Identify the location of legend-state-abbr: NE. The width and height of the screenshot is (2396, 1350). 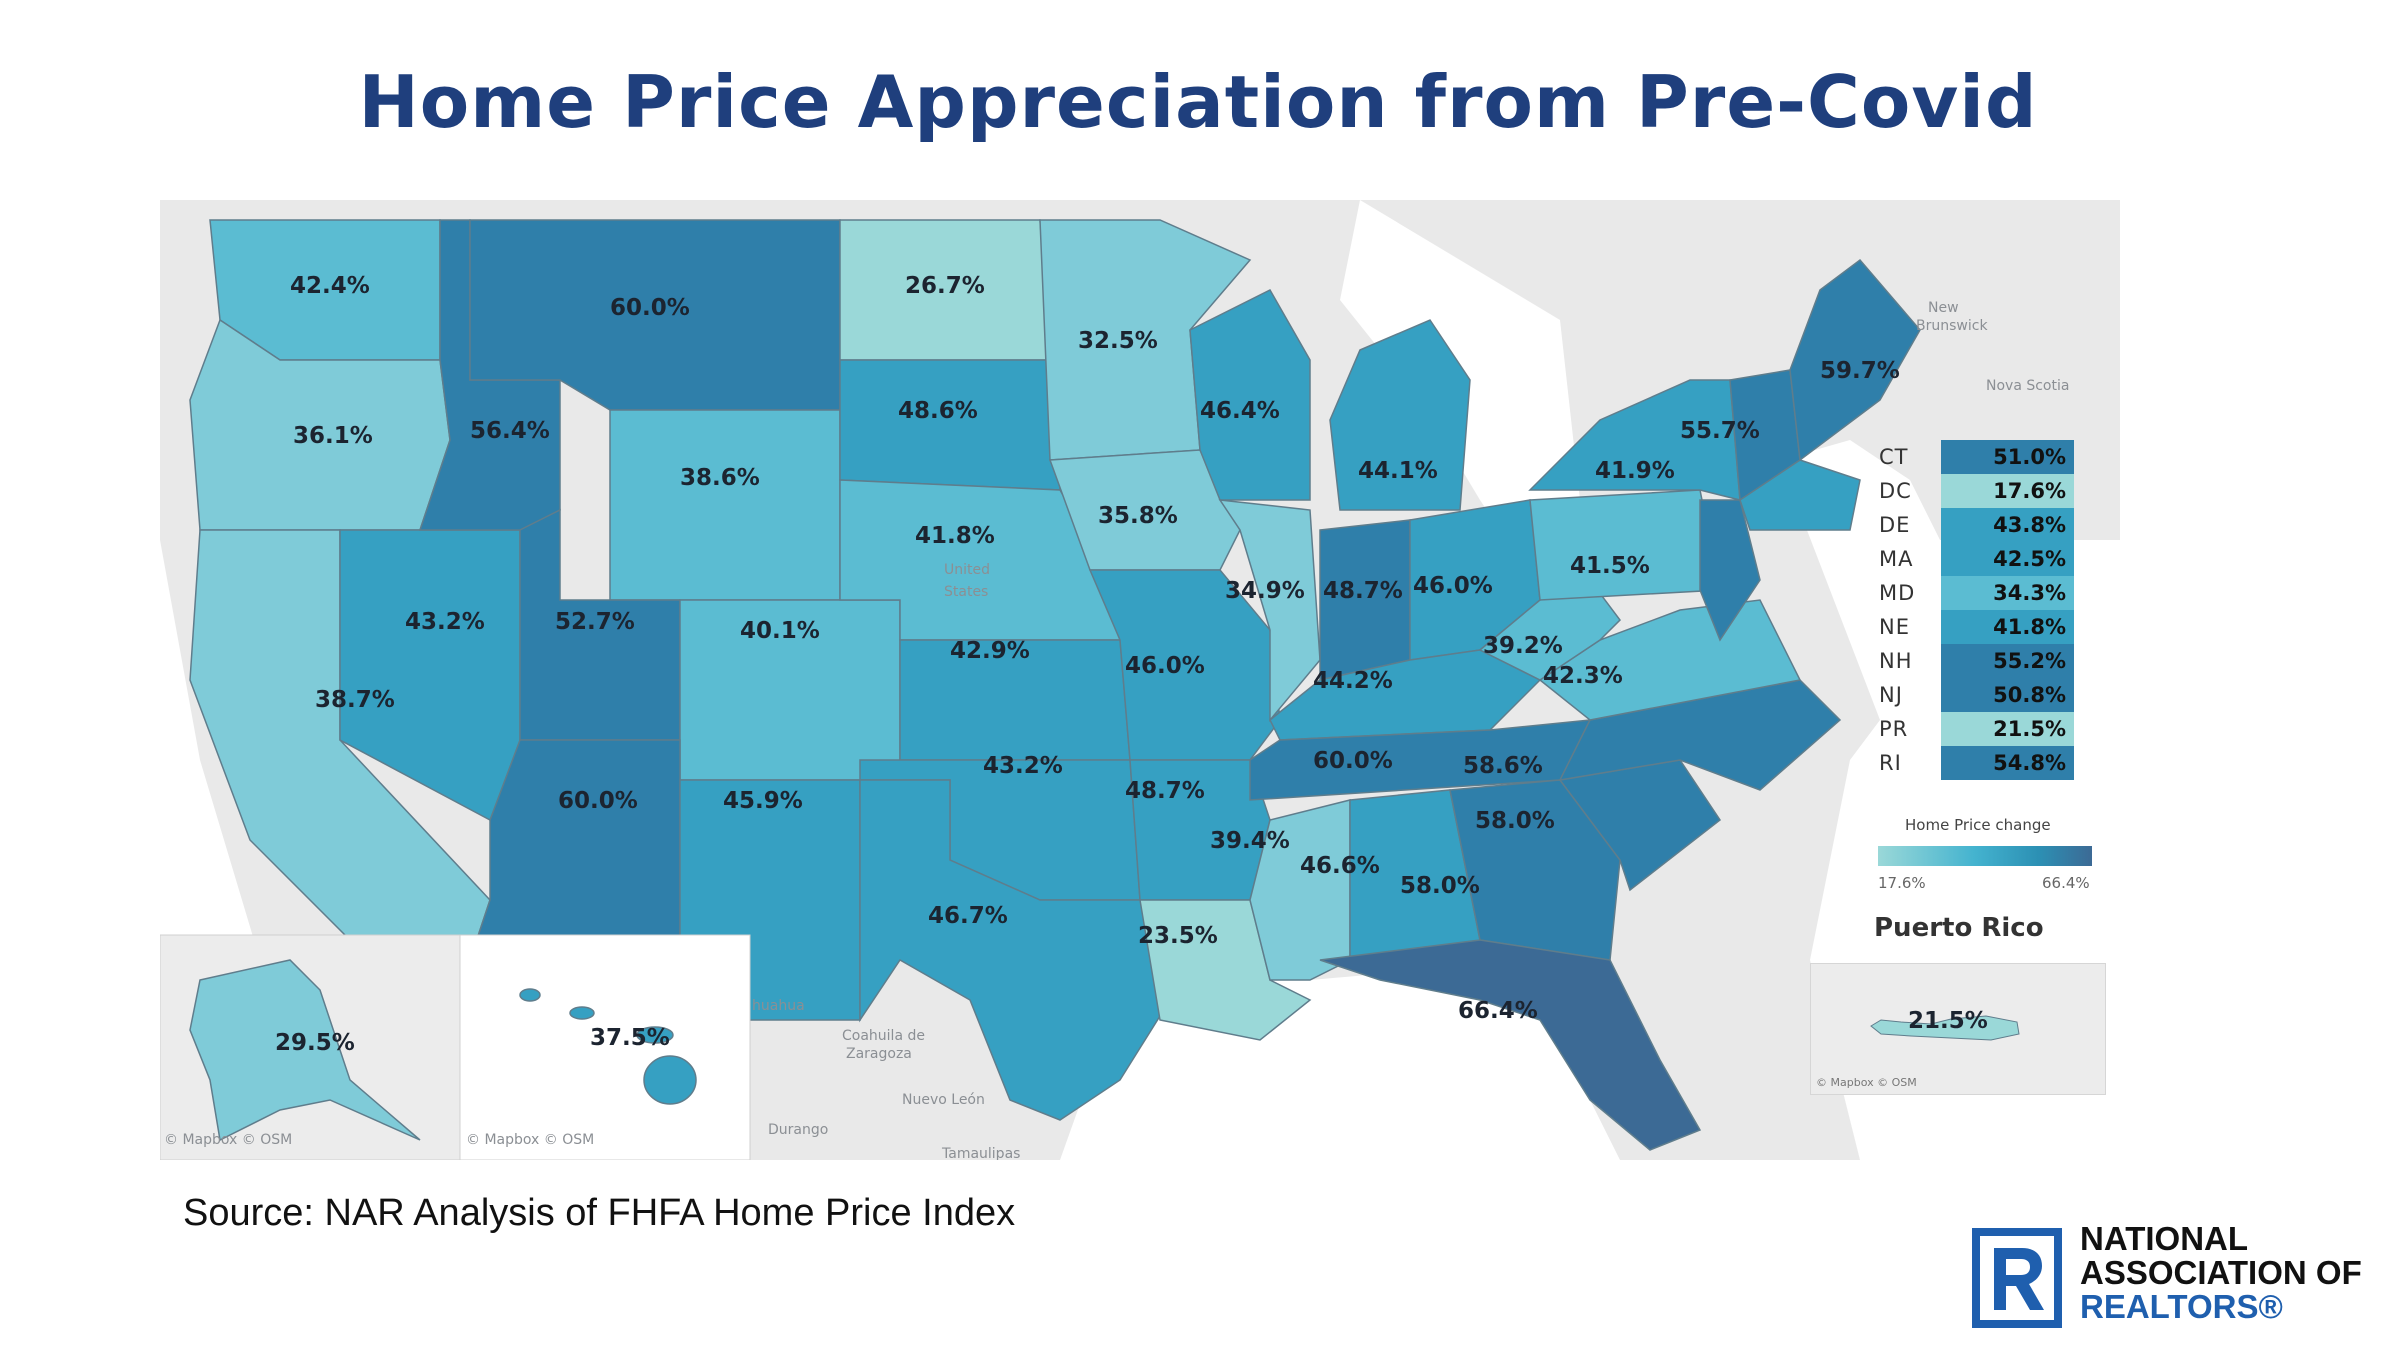
(1894, 627).